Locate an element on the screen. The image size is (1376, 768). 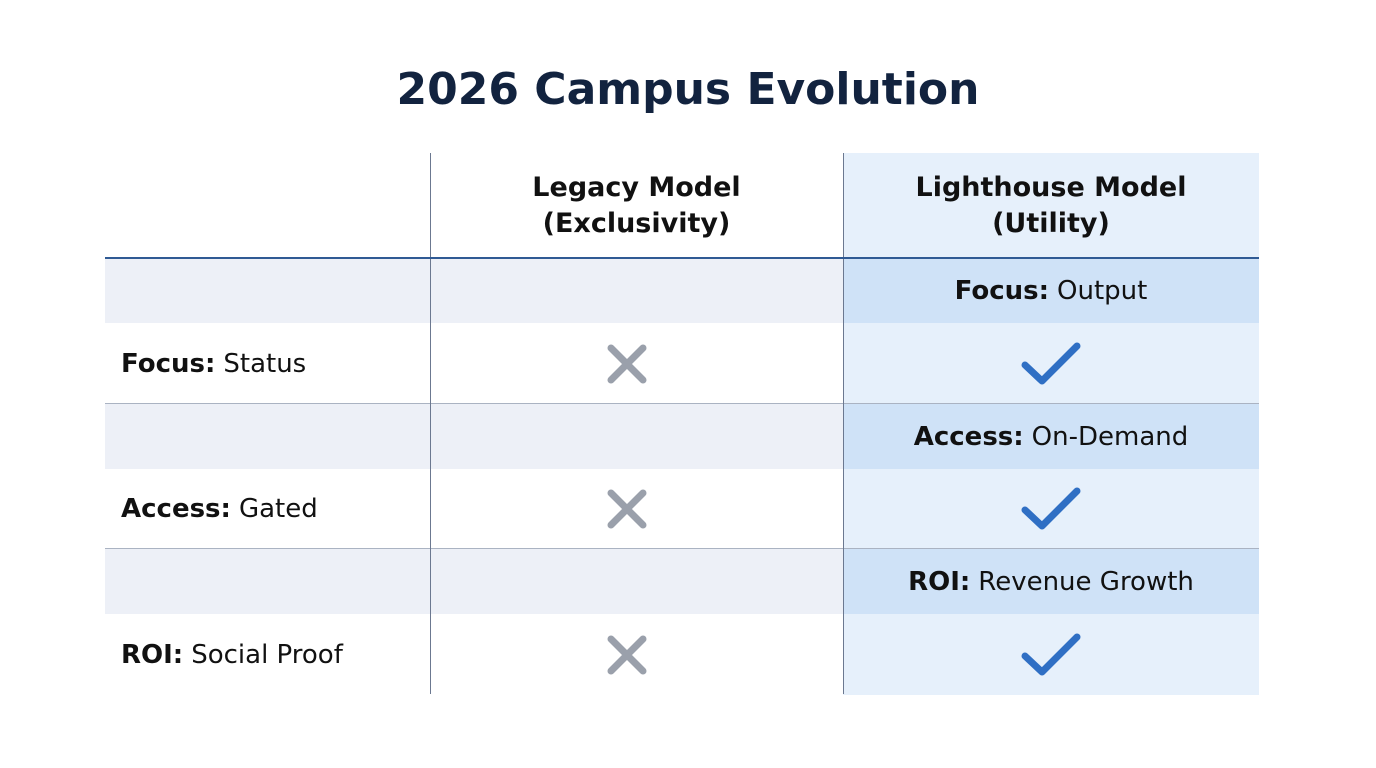
column-header-lighthouse: Lighthouse Model (Utility) is located at coordinates (1051, 205).